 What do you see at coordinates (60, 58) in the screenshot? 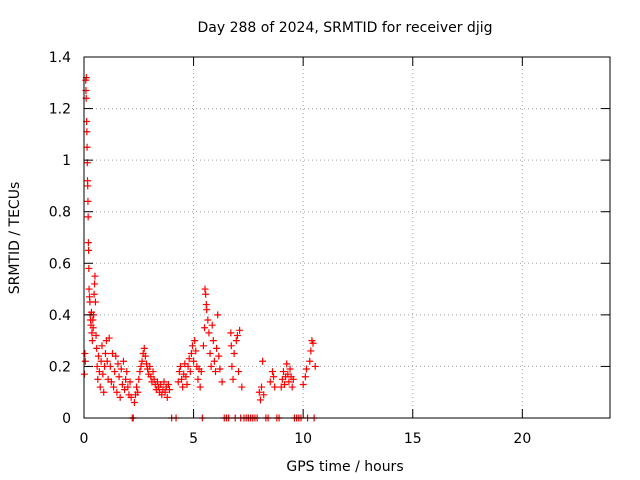
I see `y-tick-label: 1.4` at bounding box center [60, 58].